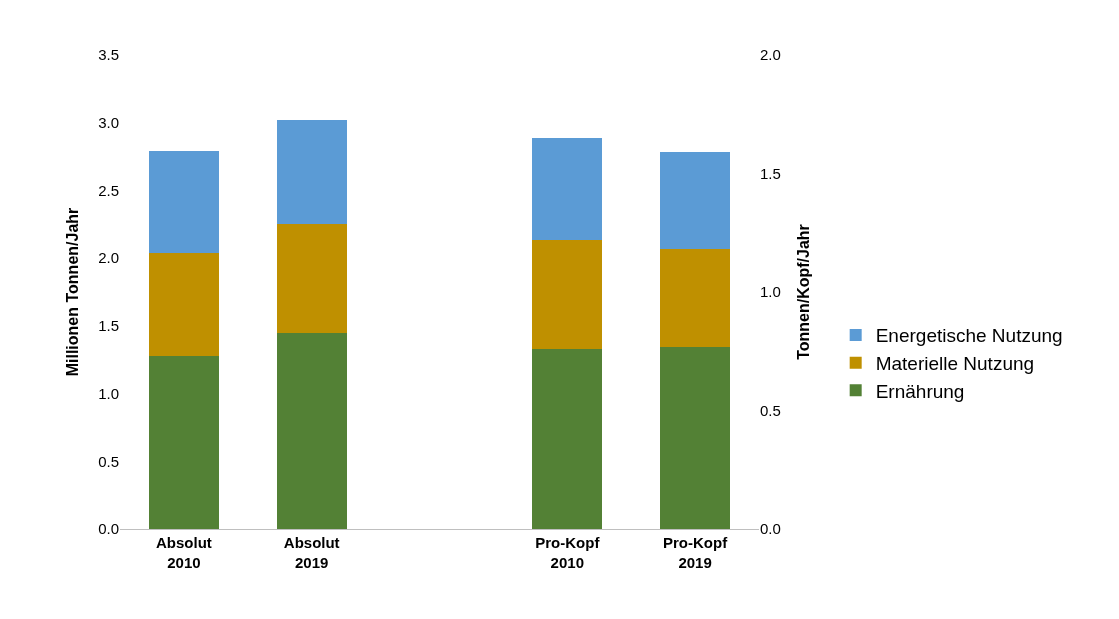 This screenshot has width=1119, height=619. Describe the element at coordinates (696, 552) in the screenshot. I see `x-tick-label: Pro-Kopf 2019` at that location.